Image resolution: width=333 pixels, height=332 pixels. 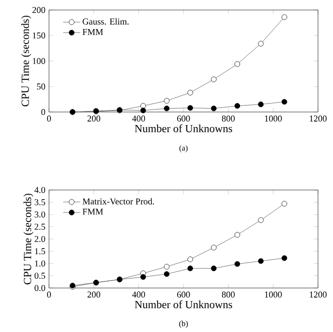 I want to click on y-tick-label: 4.0, so click(x=40, y=190).